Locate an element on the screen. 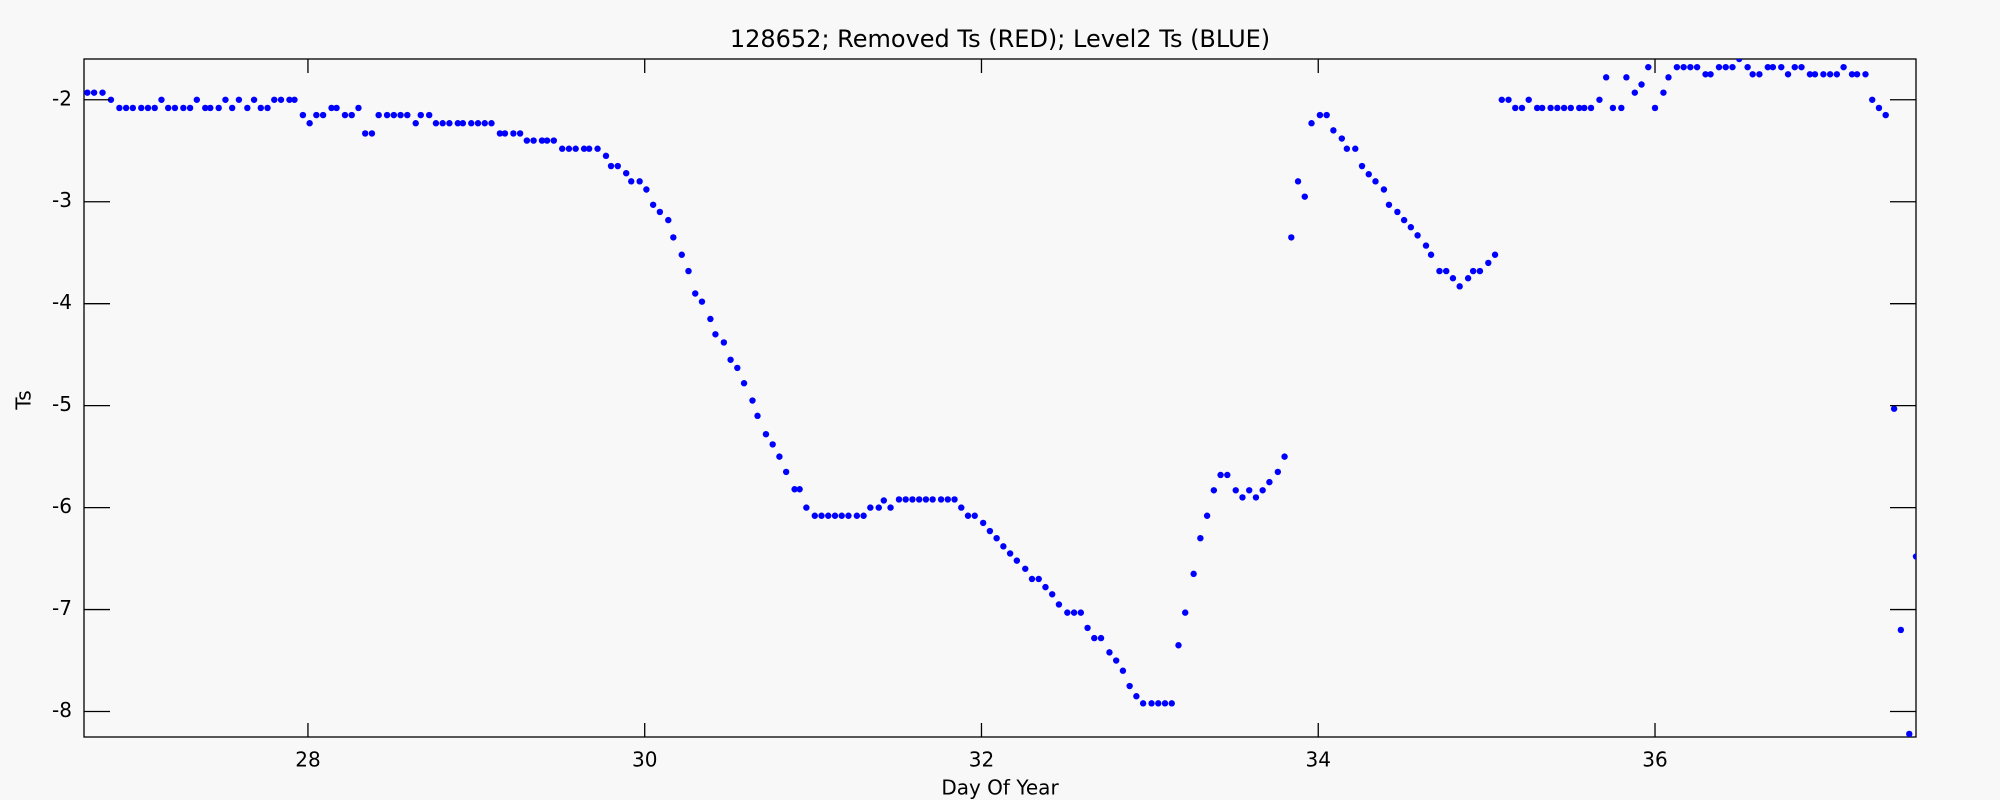 The image size is (2000, 800). x-tick-label: 30 is located at coordinates (644, 760).